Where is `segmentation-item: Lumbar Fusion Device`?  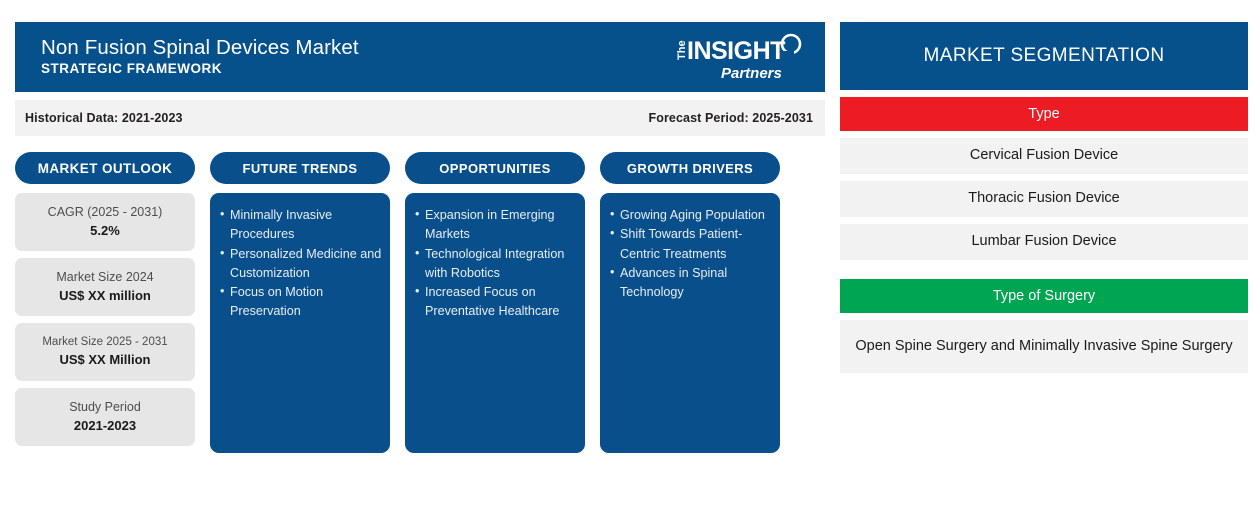 segmentation-item: Lumbar Fusion Device is located at coordinates (1044, 242).